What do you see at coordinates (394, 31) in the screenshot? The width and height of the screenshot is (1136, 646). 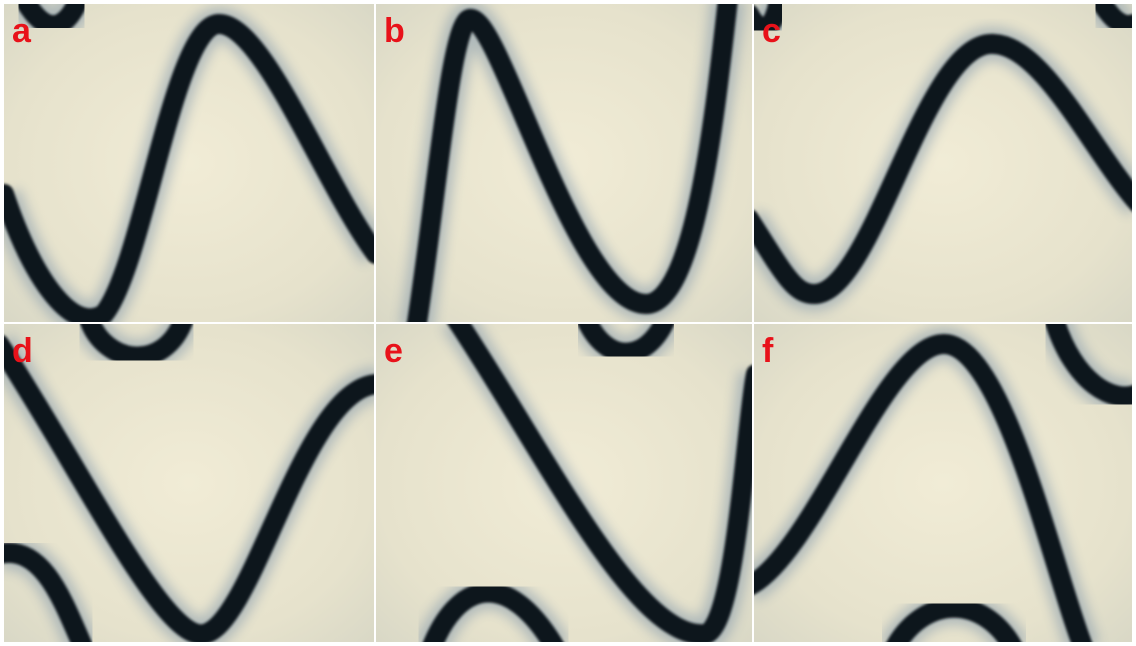 I see `panel-label: b` at bounding box center [394, 31].